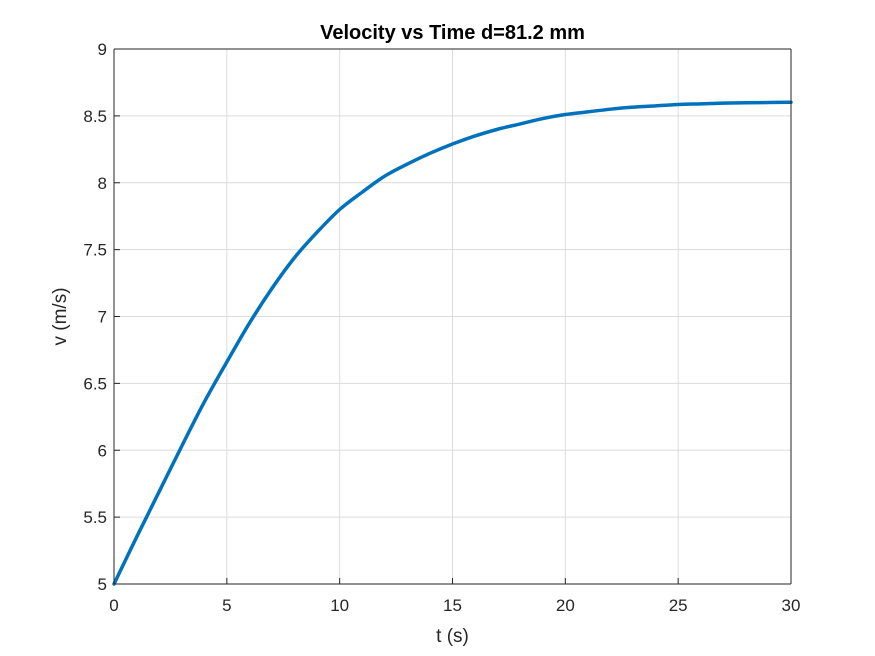 This screenshot has height=656, width=875. Describe the element at coordinates (102, 183) in the screenshot. I see `y-tick-label: 8` at that location.